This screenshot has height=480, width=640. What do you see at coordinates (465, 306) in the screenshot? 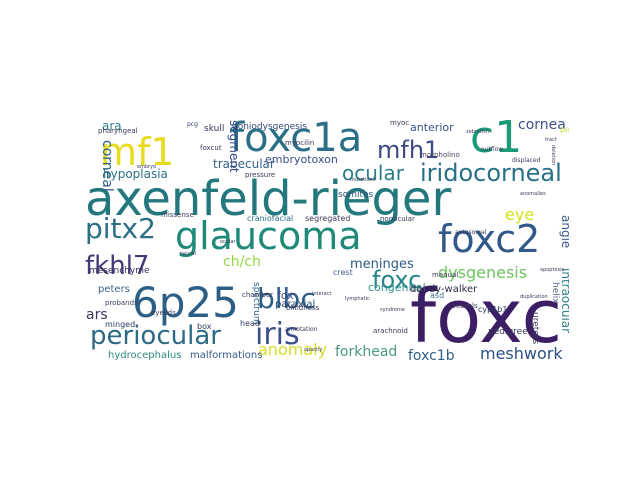
I see `word-vessels: vessels` at bounding box center [465, 306].